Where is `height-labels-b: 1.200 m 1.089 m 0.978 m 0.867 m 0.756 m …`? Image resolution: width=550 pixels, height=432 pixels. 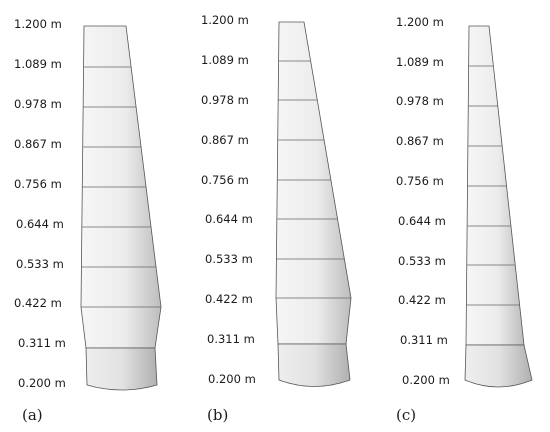 height-labels-b: 1.200 m 1.089 m 0.978 m 0.867 m 0.756 m … is located at coordinates (228, 199).